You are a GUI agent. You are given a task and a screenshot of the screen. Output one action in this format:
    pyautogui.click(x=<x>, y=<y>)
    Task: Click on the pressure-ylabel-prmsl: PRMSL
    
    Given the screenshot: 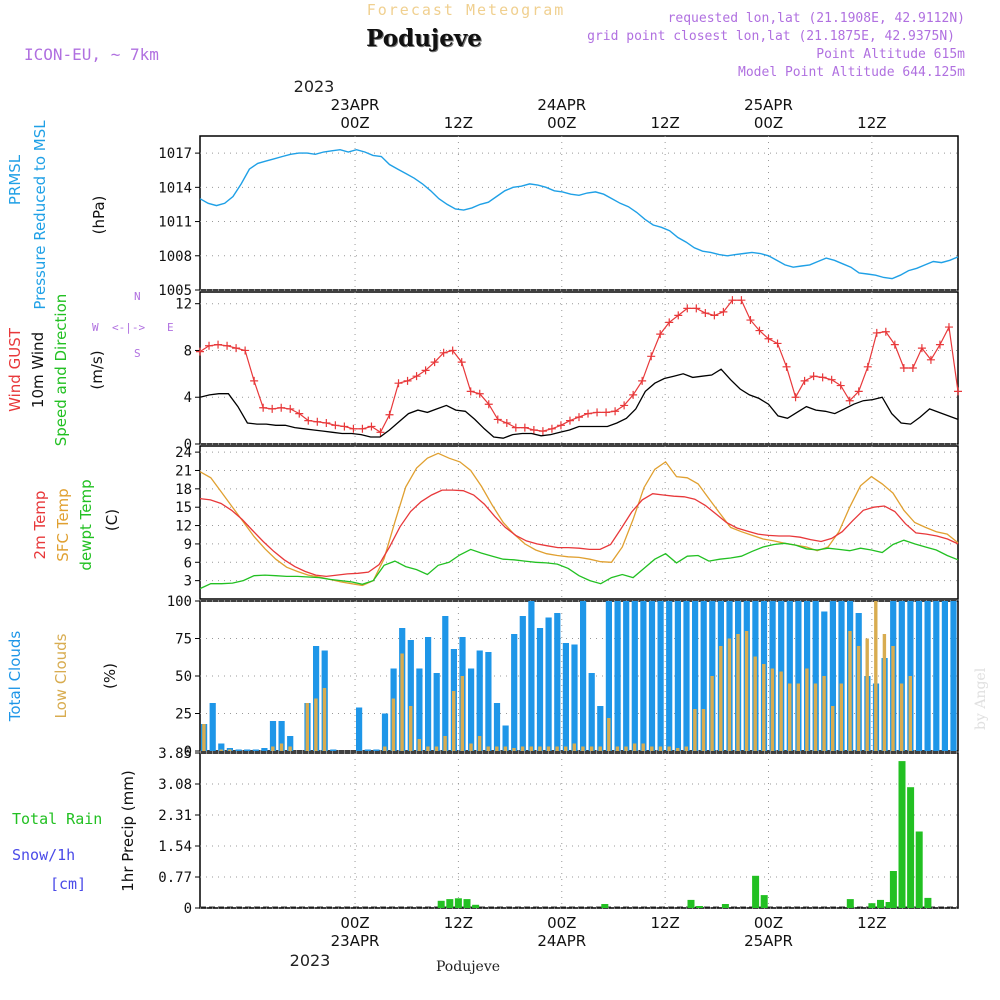 What is the action you would take?
    pyautogui.click(x=15, y=179)
    